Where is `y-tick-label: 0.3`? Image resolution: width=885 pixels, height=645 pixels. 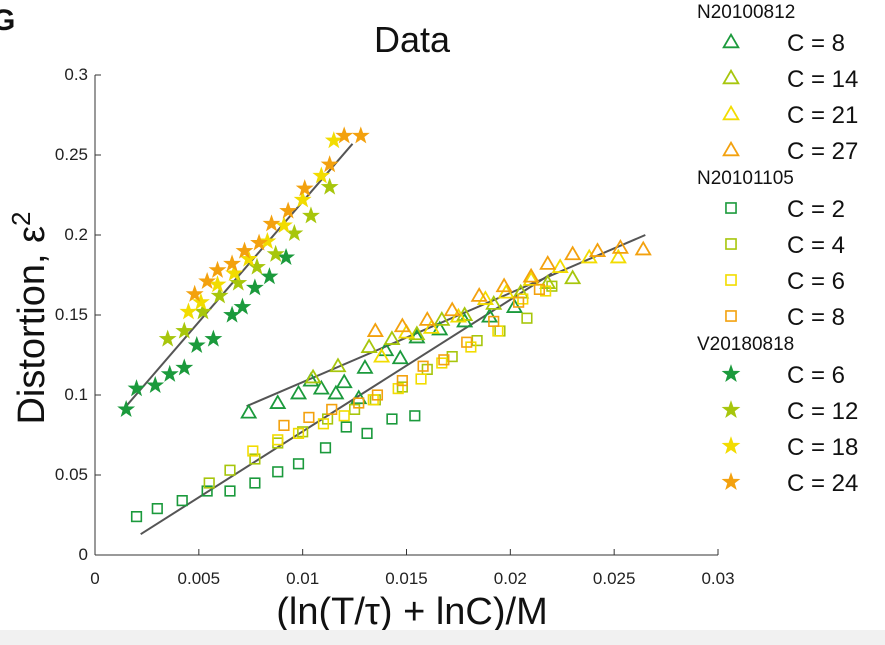
y-tick-label: 0.3 is located at coordinates (76, 74).